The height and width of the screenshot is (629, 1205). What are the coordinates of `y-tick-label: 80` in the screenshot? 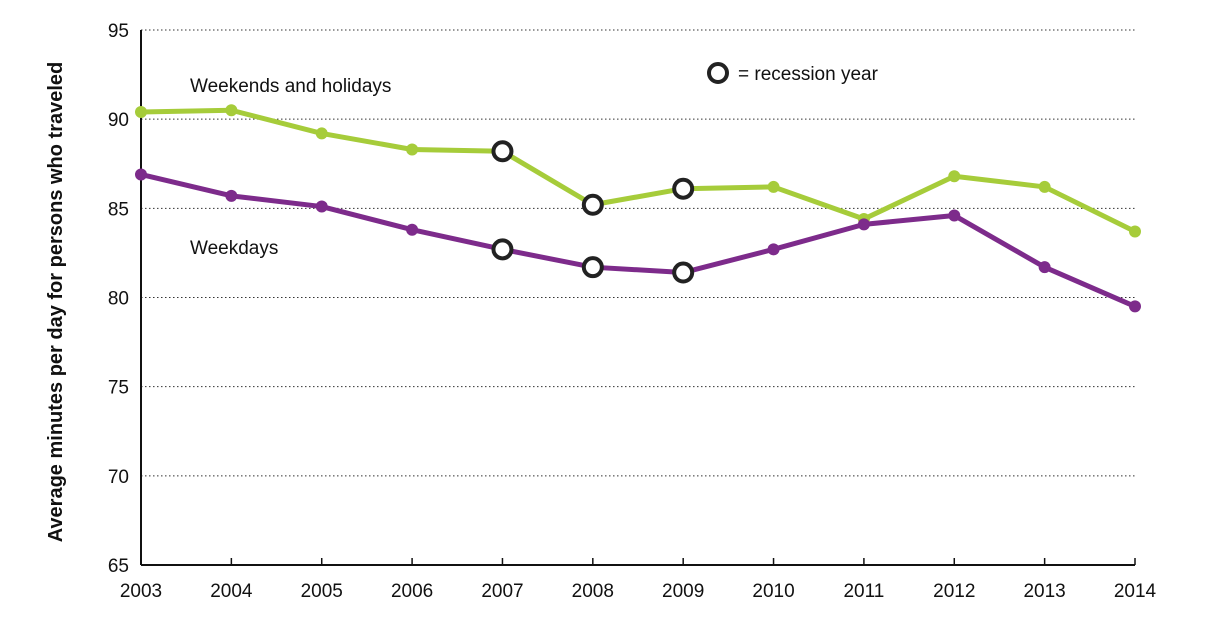 It's located at (118, 299).